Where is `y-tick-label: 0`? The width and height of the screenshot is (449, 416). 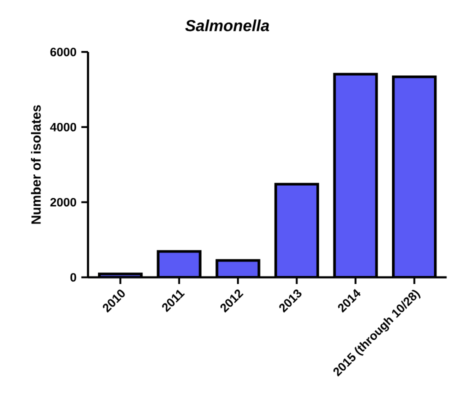 y-tick-label: 0 is located at coordinates (73, 277).